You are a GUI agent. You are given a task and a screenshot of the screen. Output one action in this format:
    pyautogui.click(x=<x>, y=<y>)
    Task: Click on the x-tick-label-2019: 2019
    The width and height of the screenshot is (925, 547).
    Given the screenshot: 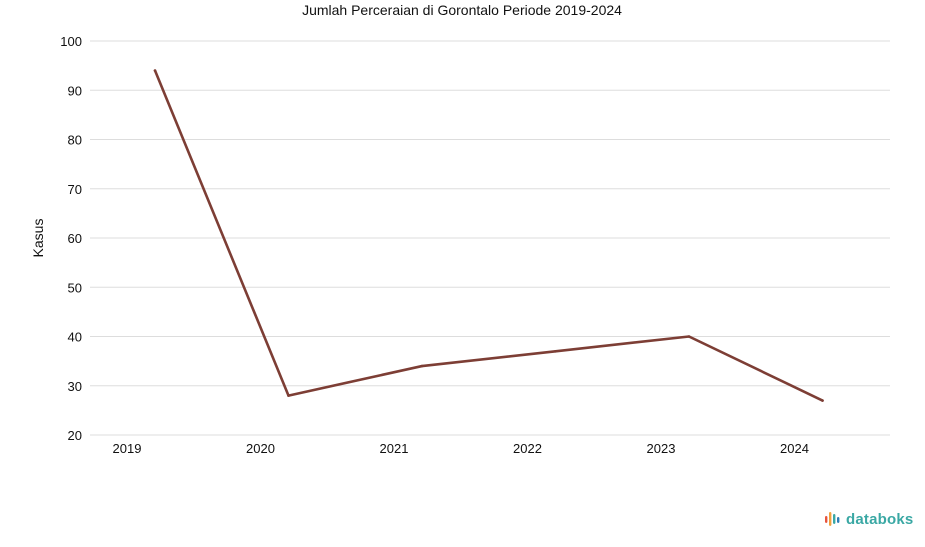 What is the action you would take?
    pyautogui.click(x=127, y=448)
    